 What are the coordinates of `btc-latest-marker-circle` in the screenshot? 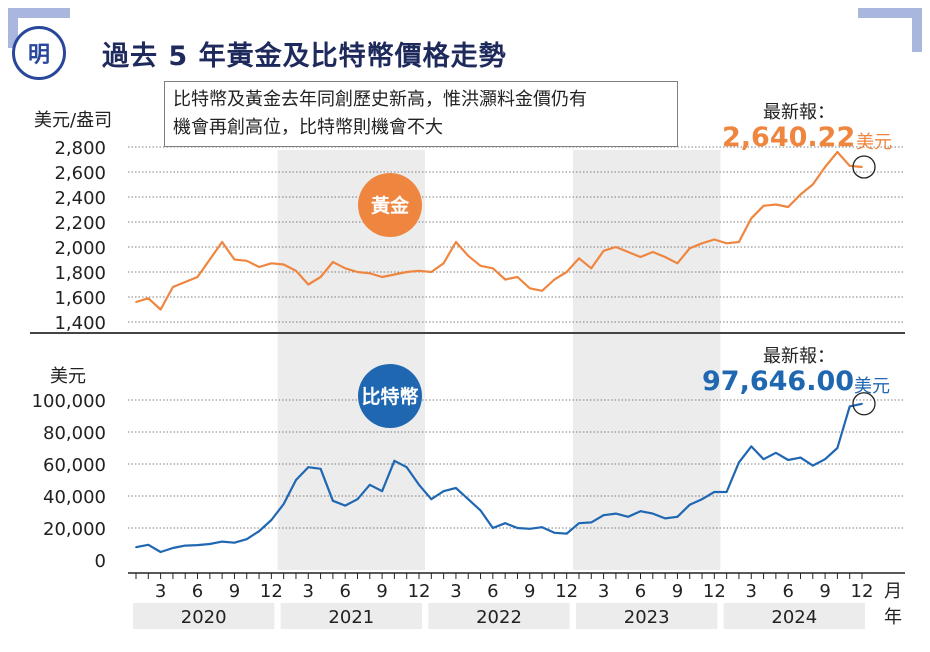 It's located at (864, 404).